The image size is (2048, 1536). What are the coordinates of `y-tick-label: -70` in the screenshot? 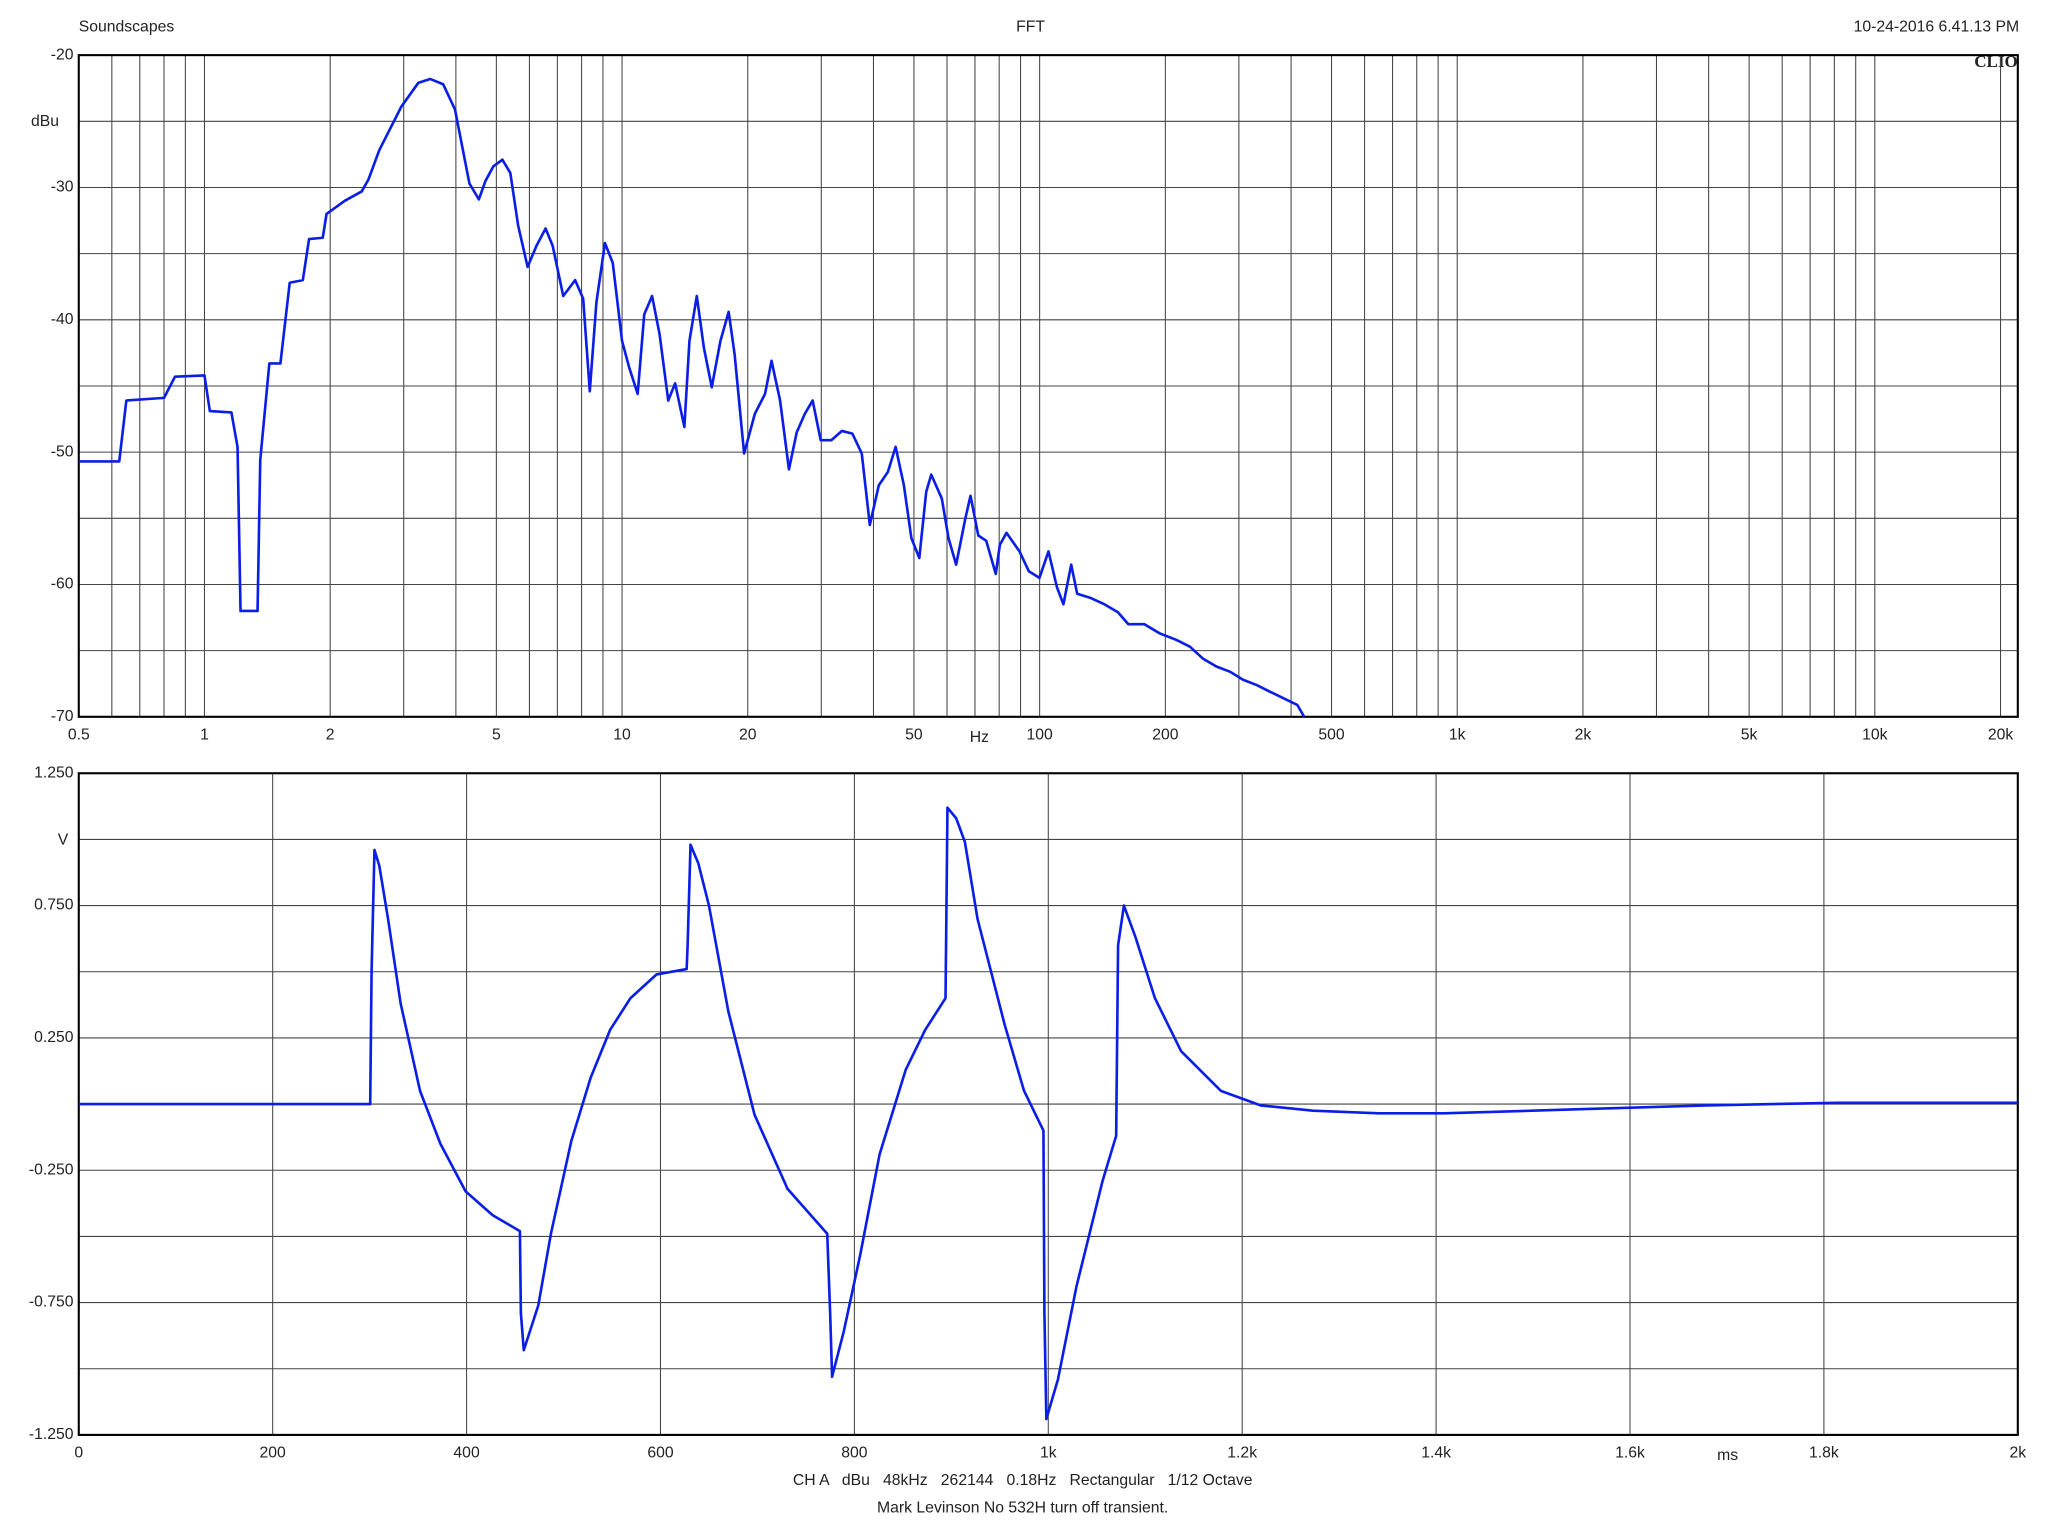 It's located at (62, 716).